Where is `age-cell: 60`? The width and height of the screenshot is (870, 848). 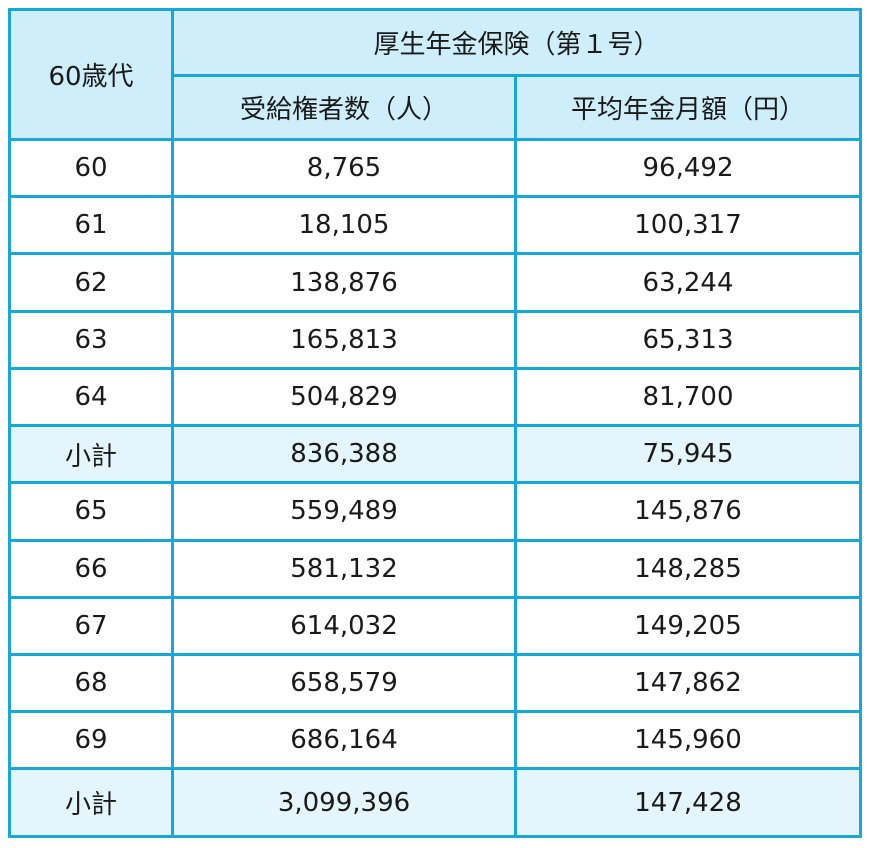
age-cell: 60 is located at coordinates (91, 168).